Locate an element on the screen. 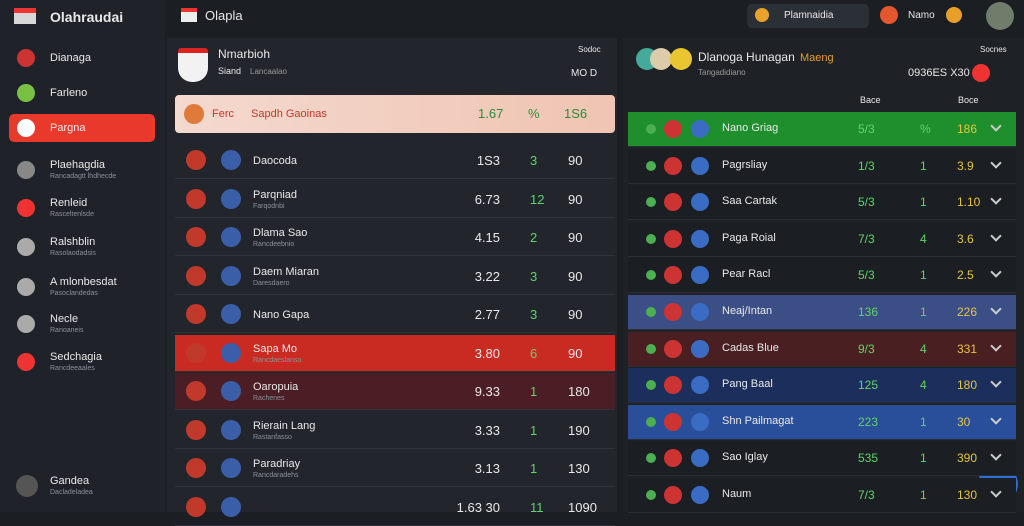 The width and height of the screenshot is (1024, 526). row-v1: 1.63 30 is located at coordinates (478, 507).